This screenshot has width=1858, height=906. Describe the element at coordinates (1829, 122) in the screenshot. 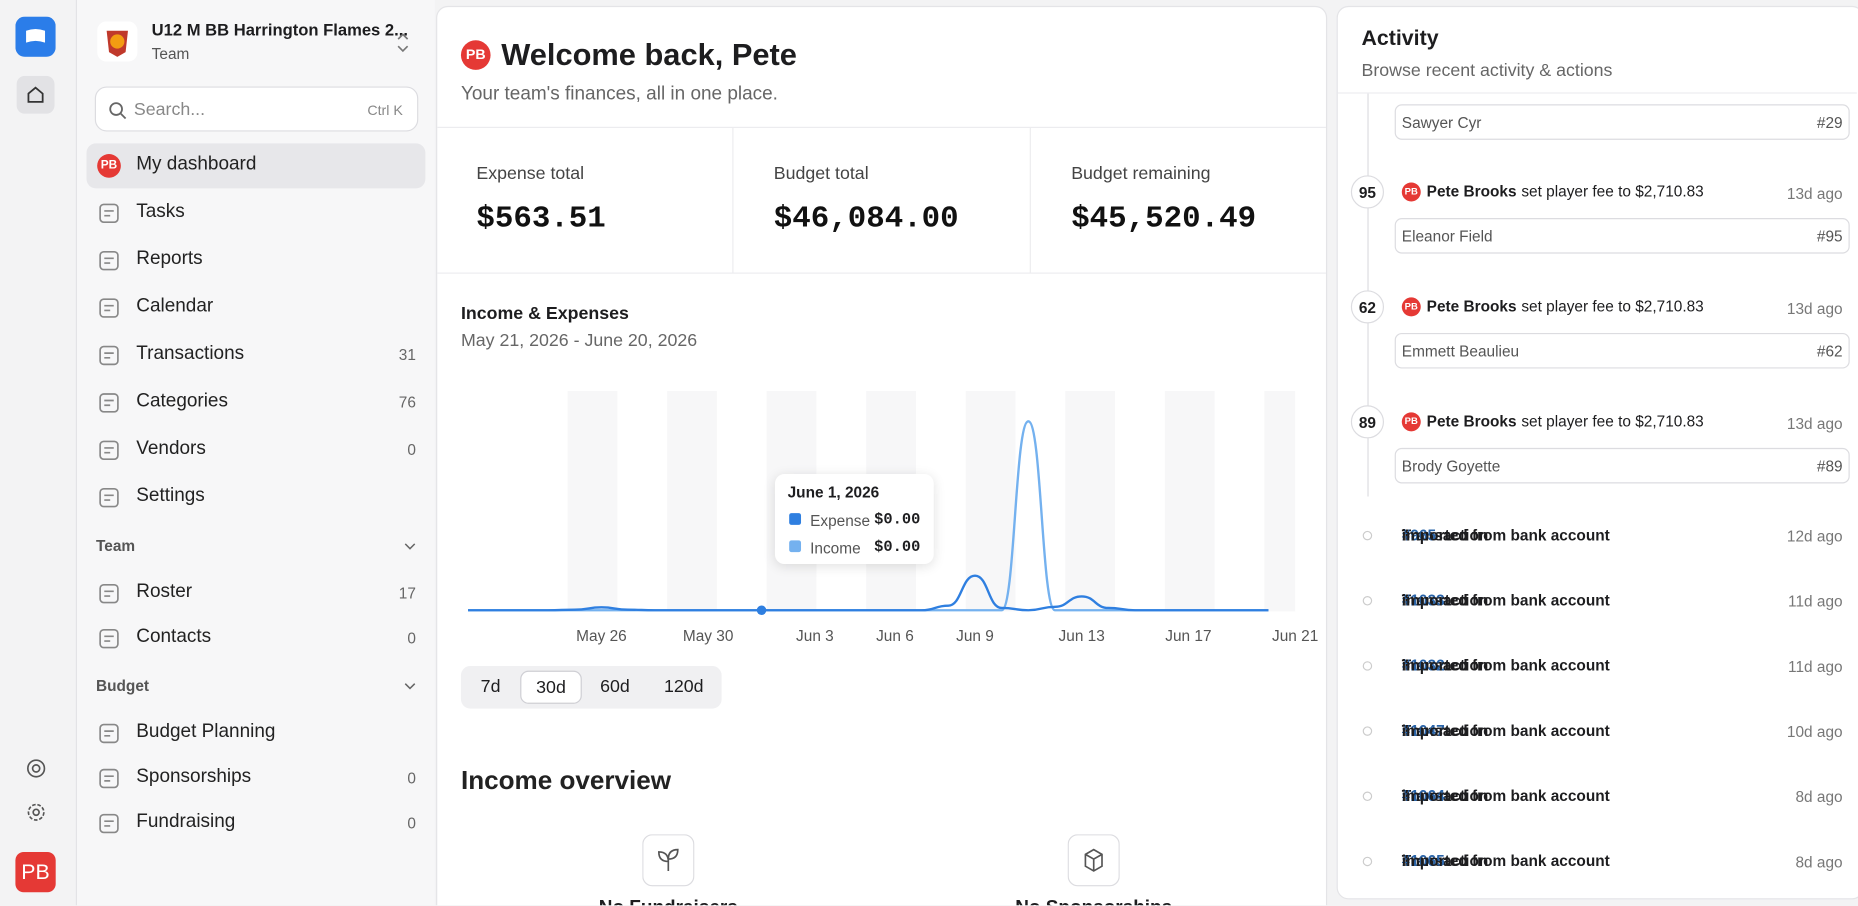

I see `card-ref: #29` at that location.